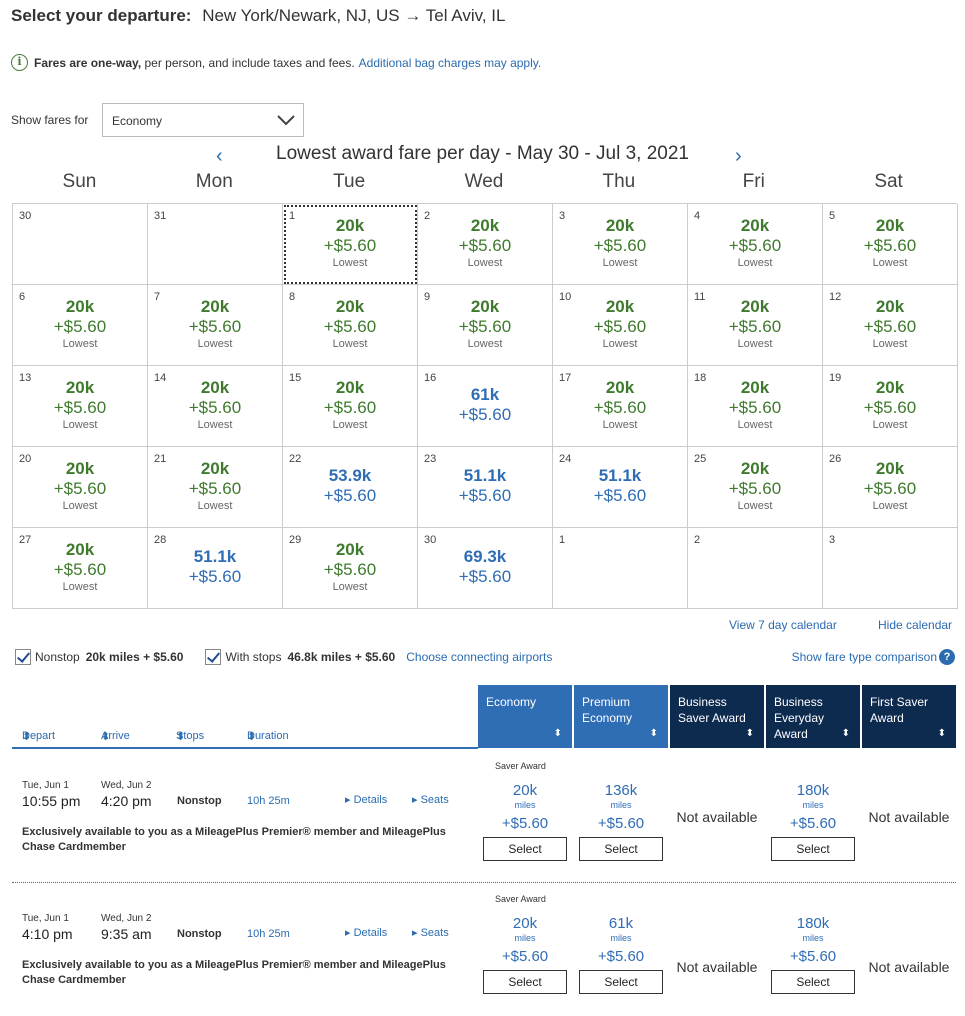  Describe the element at coordinates (350, 244) in the screenshot. I see `calendar-day-cell: 1 20k +$5.60 Lowest` at that location.